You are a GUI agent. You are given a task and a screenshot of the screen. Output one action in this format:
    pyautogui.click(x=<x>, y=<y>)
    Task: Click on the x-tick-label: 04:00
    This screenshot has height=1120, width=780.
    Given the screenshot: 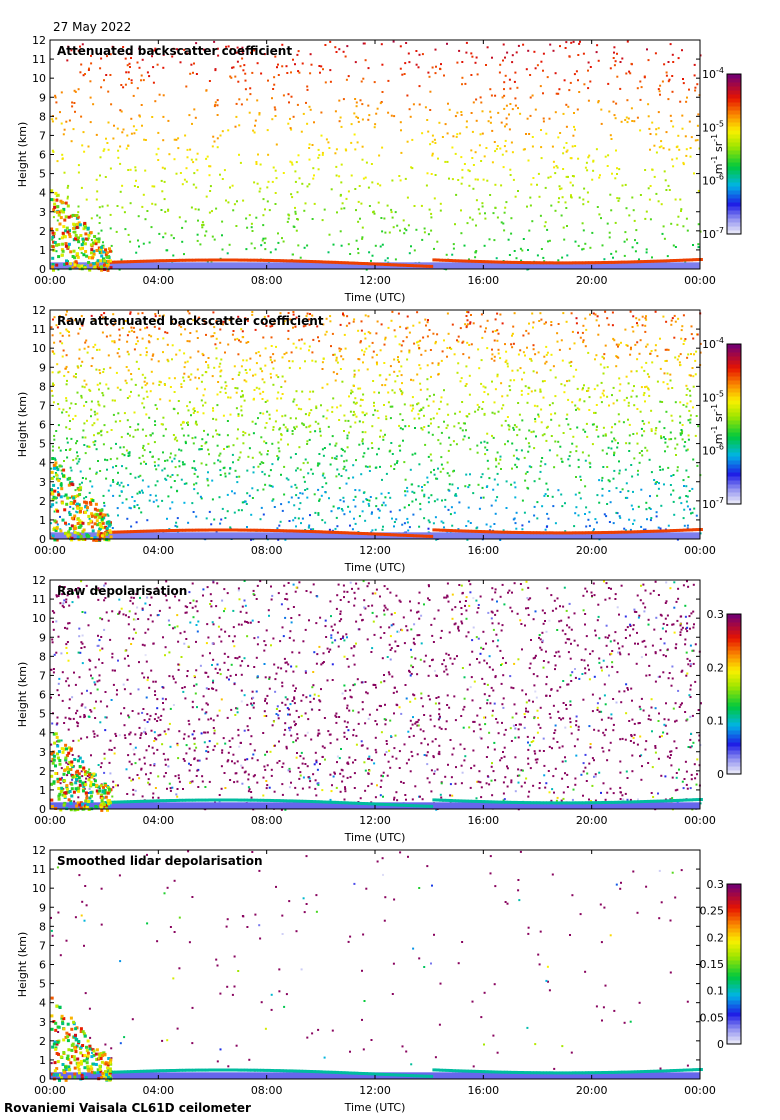 What is the action you would take?
    pyautogui.click(x=158, y=1090)
    